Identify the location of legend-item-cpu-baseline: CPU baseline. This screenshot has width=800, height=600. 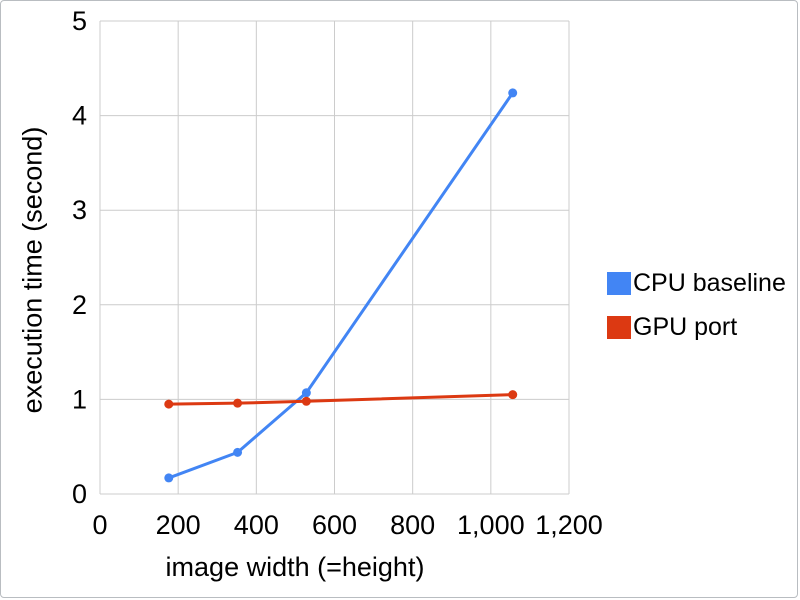
(696, 283).